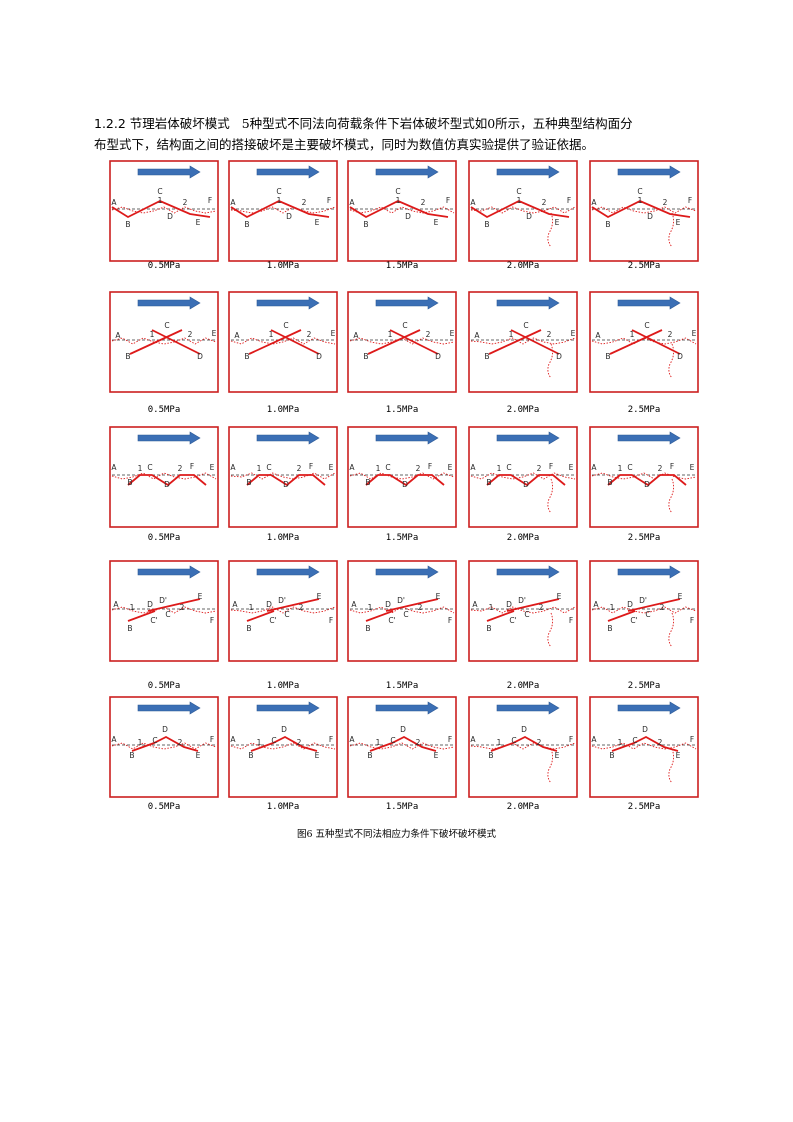 The width and height of the screenshot is (793, 1122). I want to click on pressure-label: 2.5MPa, so click(644, 807).